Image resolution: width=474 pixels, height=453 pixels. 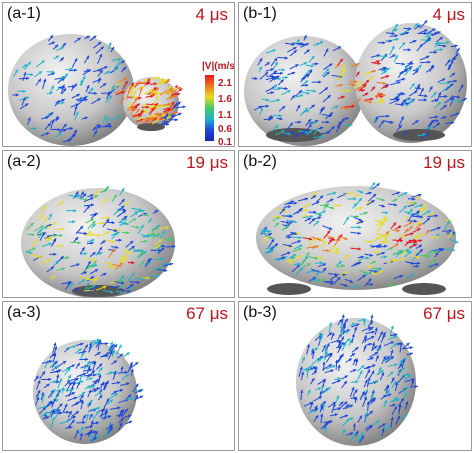 What do you see at coordinates (24, 161) in the screenshot?
I see `panel-label: (a-2)` at bounding box center [24, 161].